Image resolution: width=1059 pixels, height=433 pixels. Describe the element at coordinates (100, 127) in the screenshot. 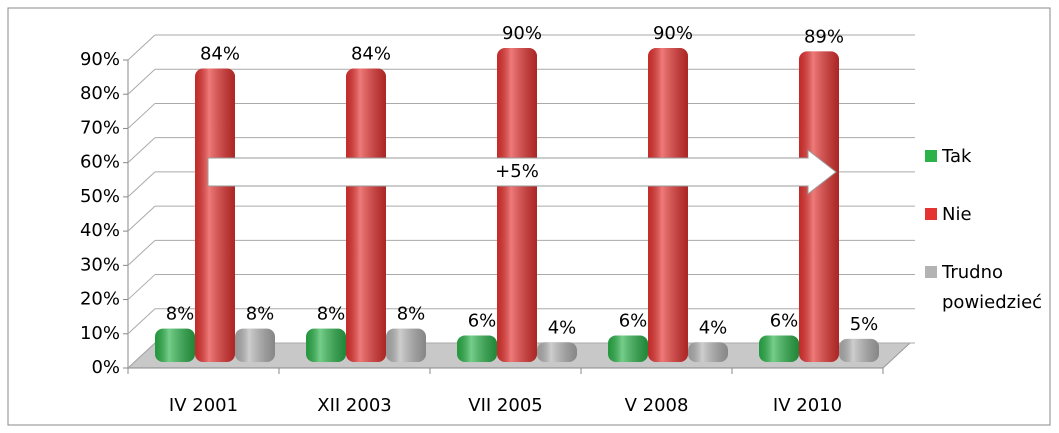

I see `y-tick-label: 70%` at that location.